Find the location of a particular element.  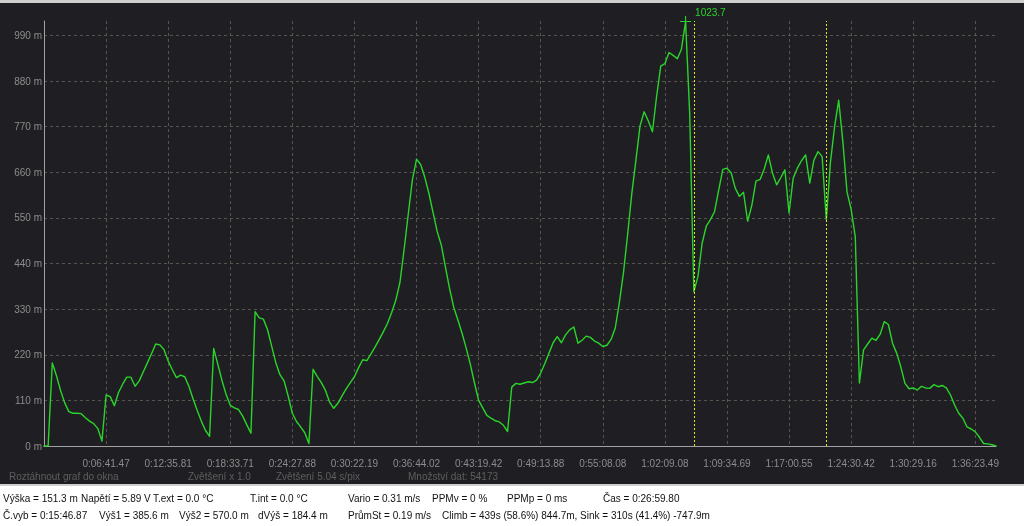

y-tick-label: 990 m is located at coordinates (28, 36).